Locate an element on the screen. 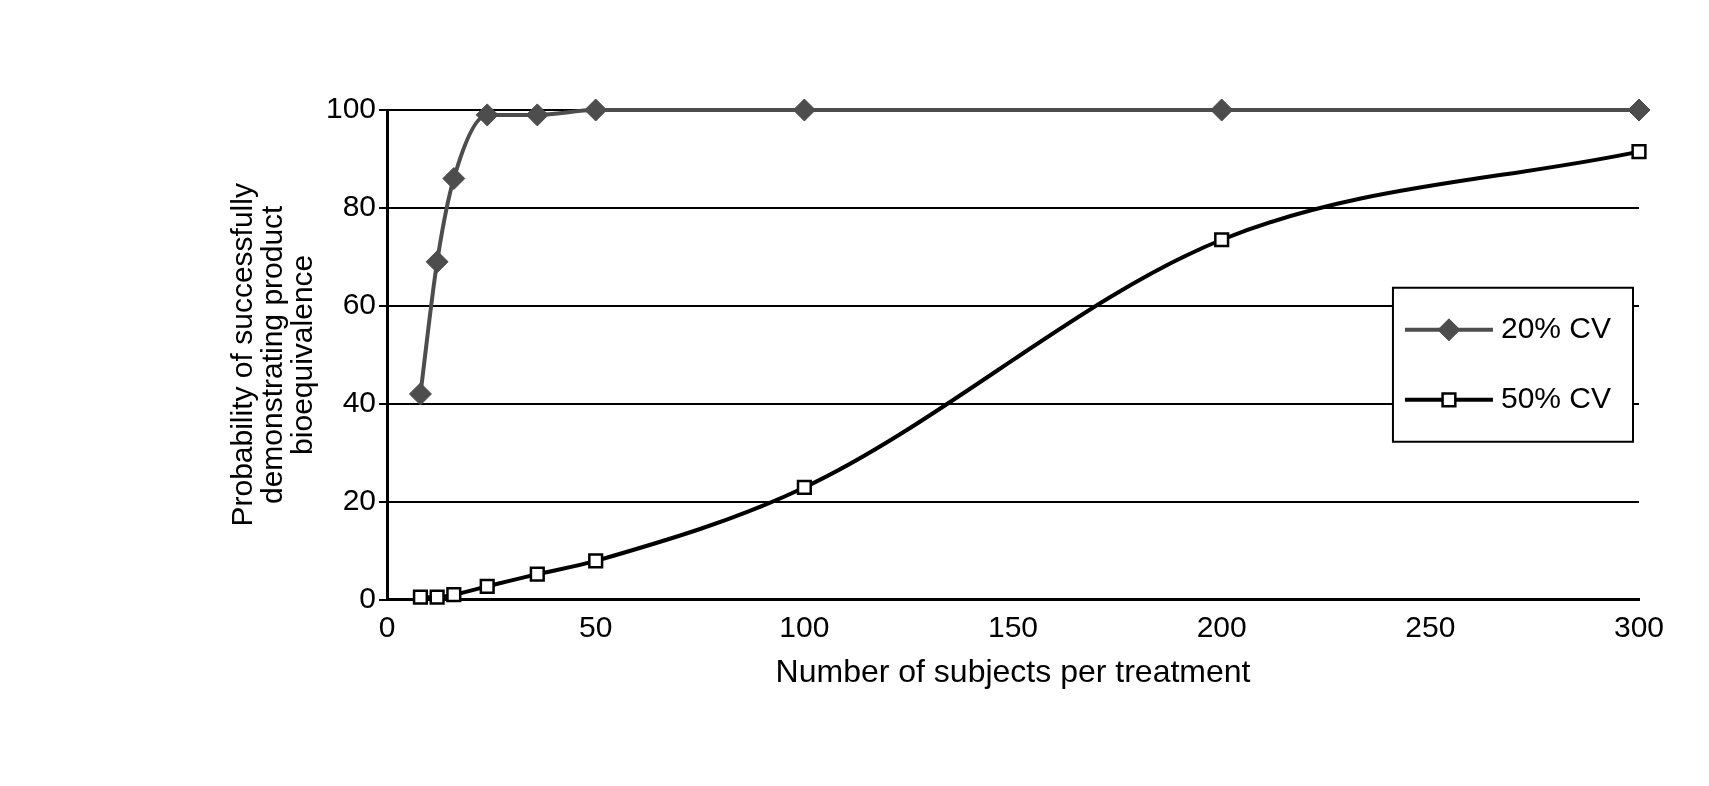  x-tick-label: 300 is located at coordinates (1639, 626).